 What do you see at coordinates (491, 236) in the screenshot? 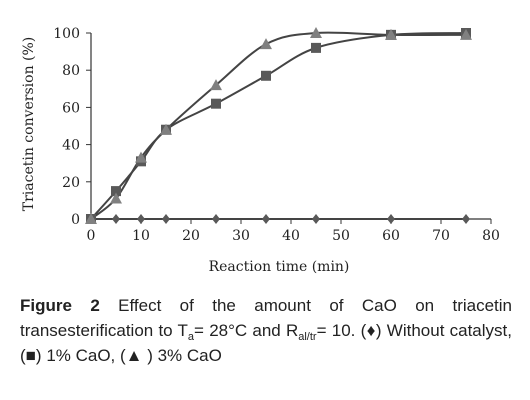
I see `x-tick-label: 80` at bounding box center [491, 236].